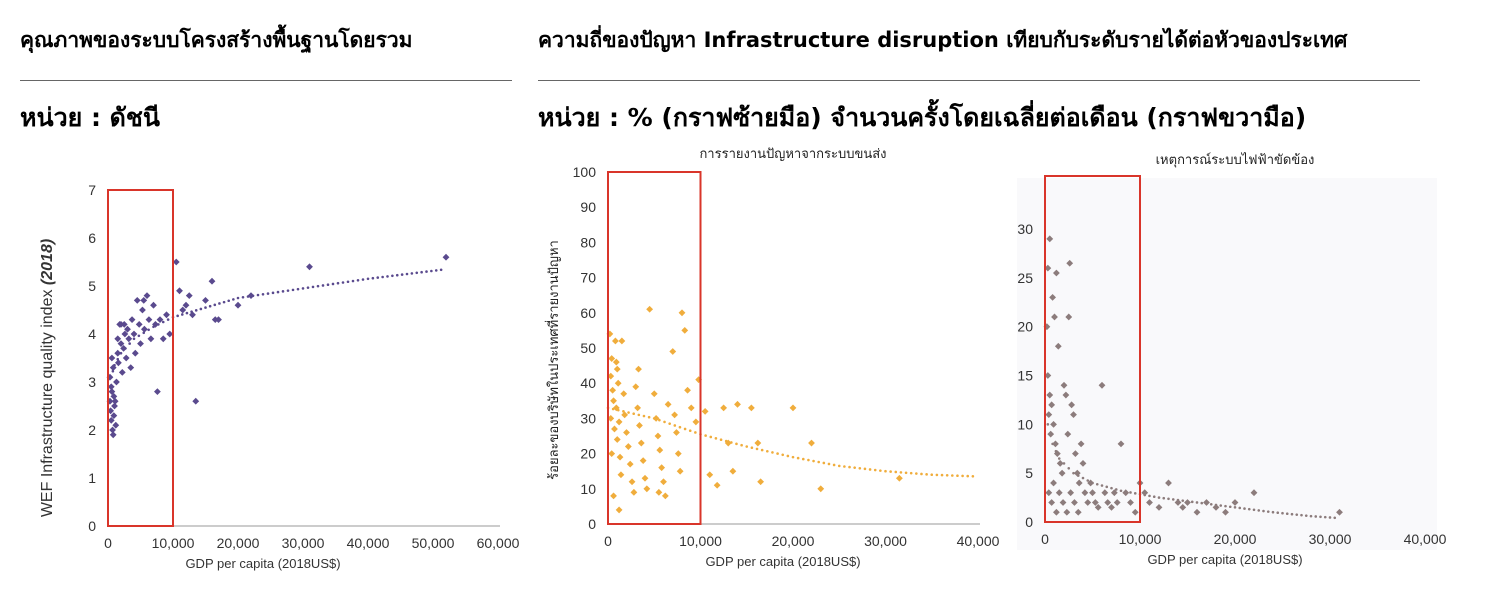  I want to click on chart1-x-tick-label: 60,000, so click(498, 543).